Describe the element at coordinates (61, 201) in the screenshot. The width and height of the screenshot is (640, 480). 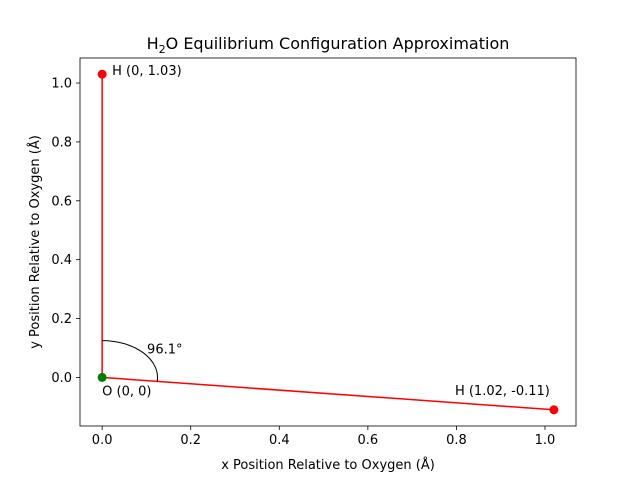
I see `y-tick-label: 0.6` at that location.